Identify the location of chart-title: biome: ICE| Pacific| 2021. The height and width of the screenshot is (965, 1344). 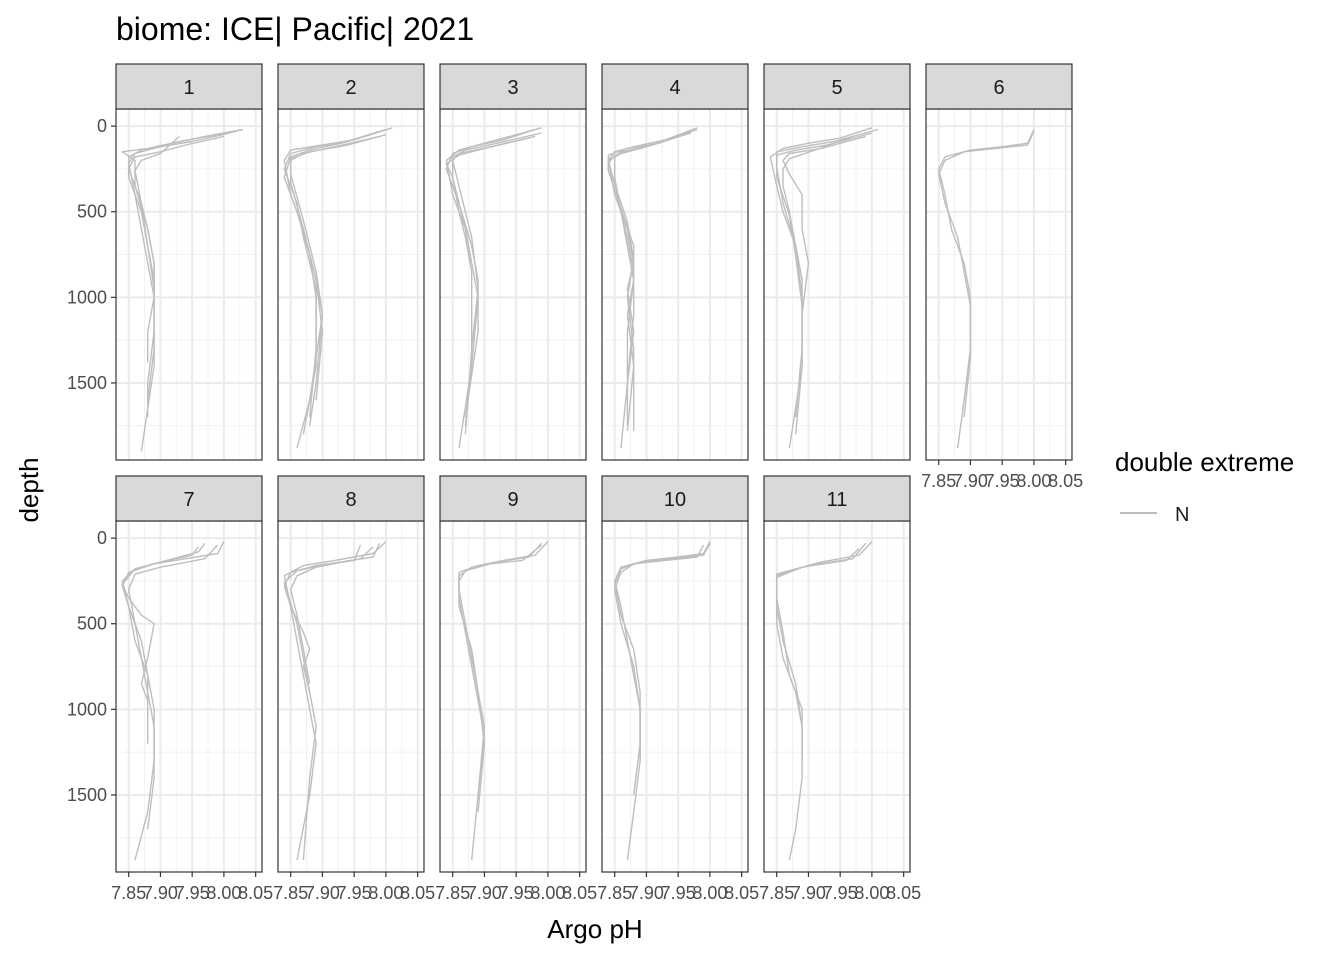
(295, 29).